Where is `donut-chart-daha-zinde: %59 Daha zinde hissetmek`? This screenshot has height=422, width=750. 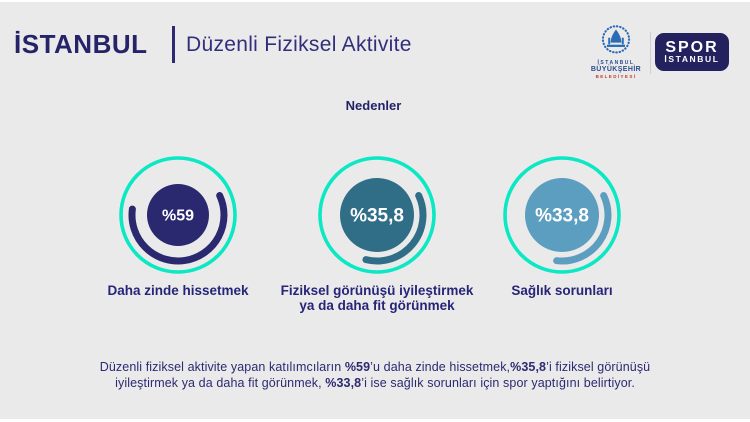 donut-chart-daha-zinde: %59 Daha zinde hissetmek is located at coordinates (178, 224).